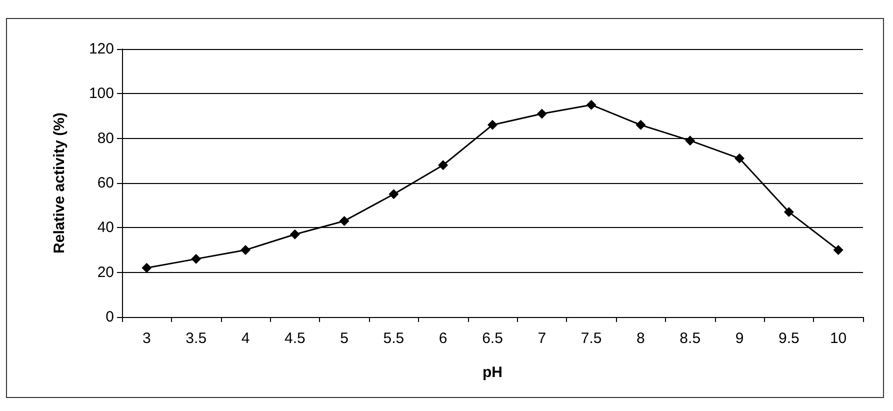  Describe the element at coordinates (789, 338) in the screenshot. I see `x-tick-label: 9.5` at that location.